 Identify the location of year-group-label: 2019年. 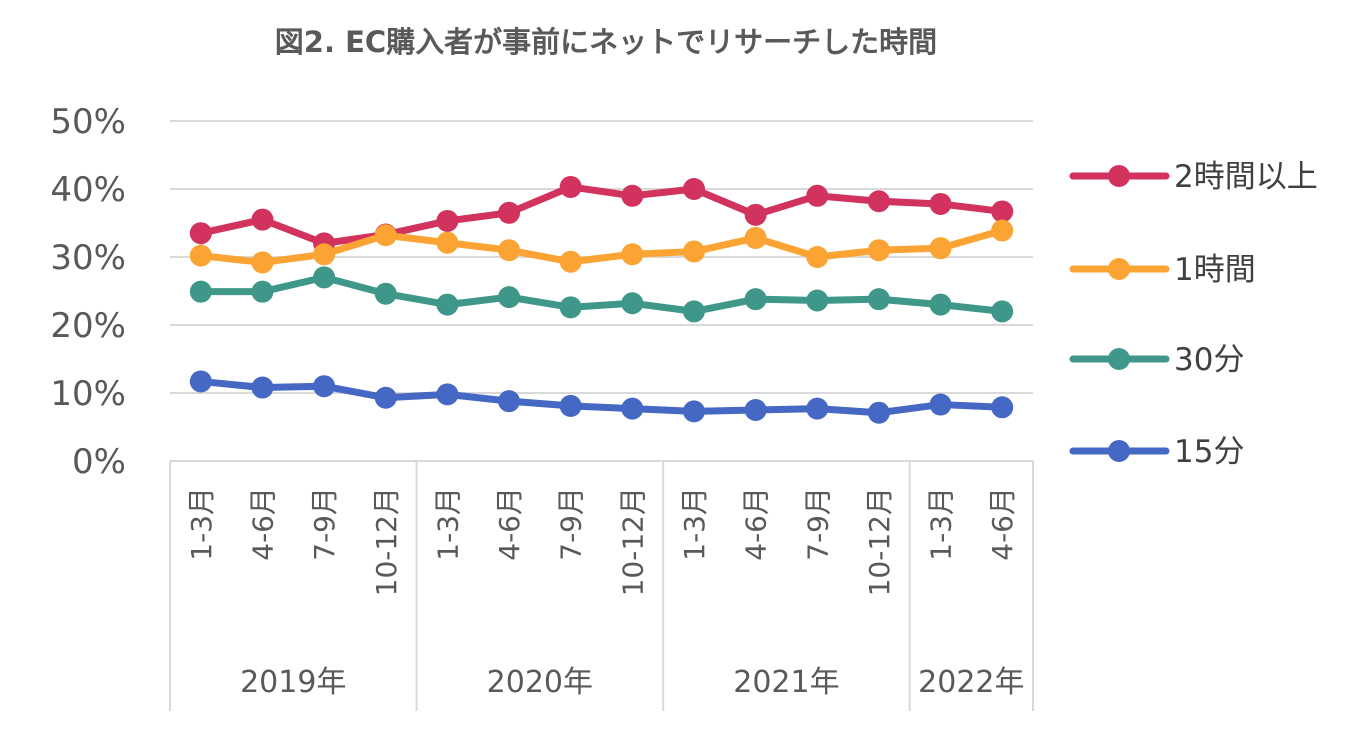
(293, 682).